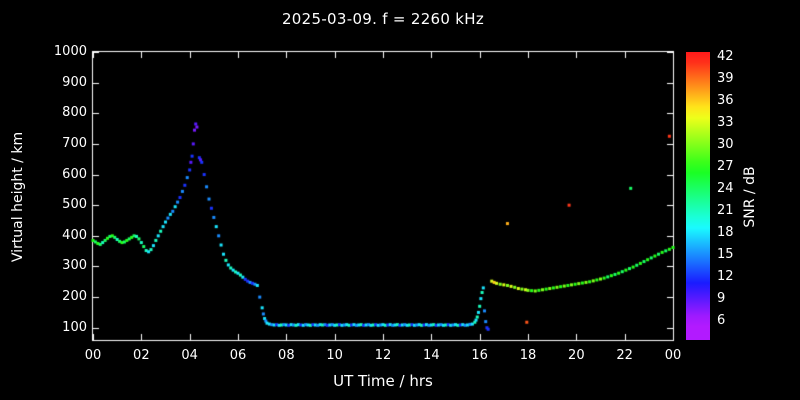 The image size is (800, 400). I want to click on colorbar-tick-label: 21, so click(725, 211).